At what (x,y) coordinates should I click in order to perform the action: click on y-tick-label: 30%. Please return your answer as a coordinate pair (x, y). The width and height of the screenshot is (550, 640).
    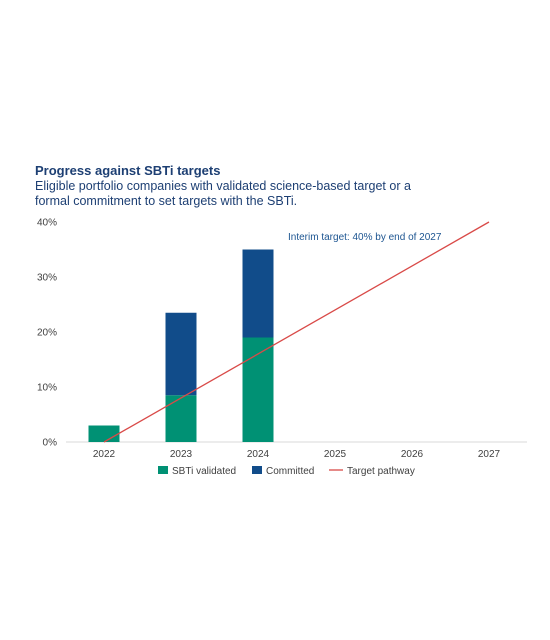
    Looking at the image, I should click on (47, 278).